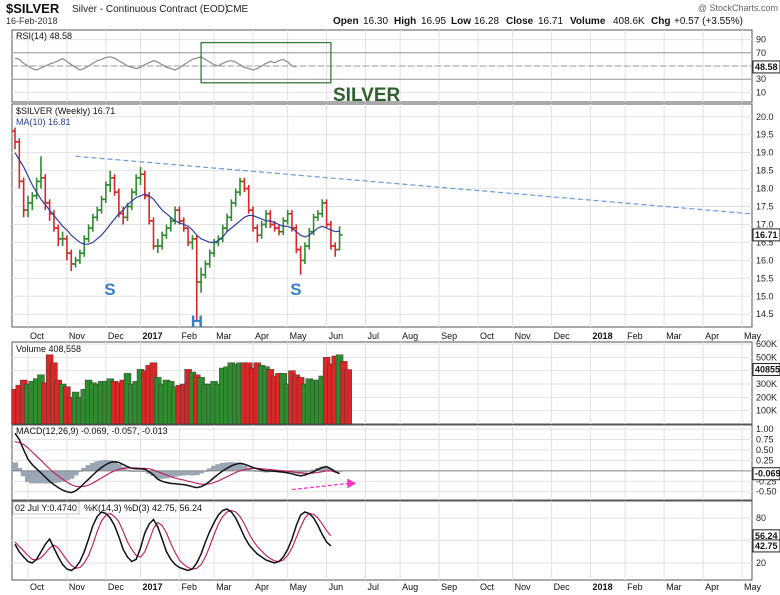  What do you see at coordinates (738, 8) in the screenshot?
I see `source-credit: @ StockCharts.com` at bounding box center [738, 8].